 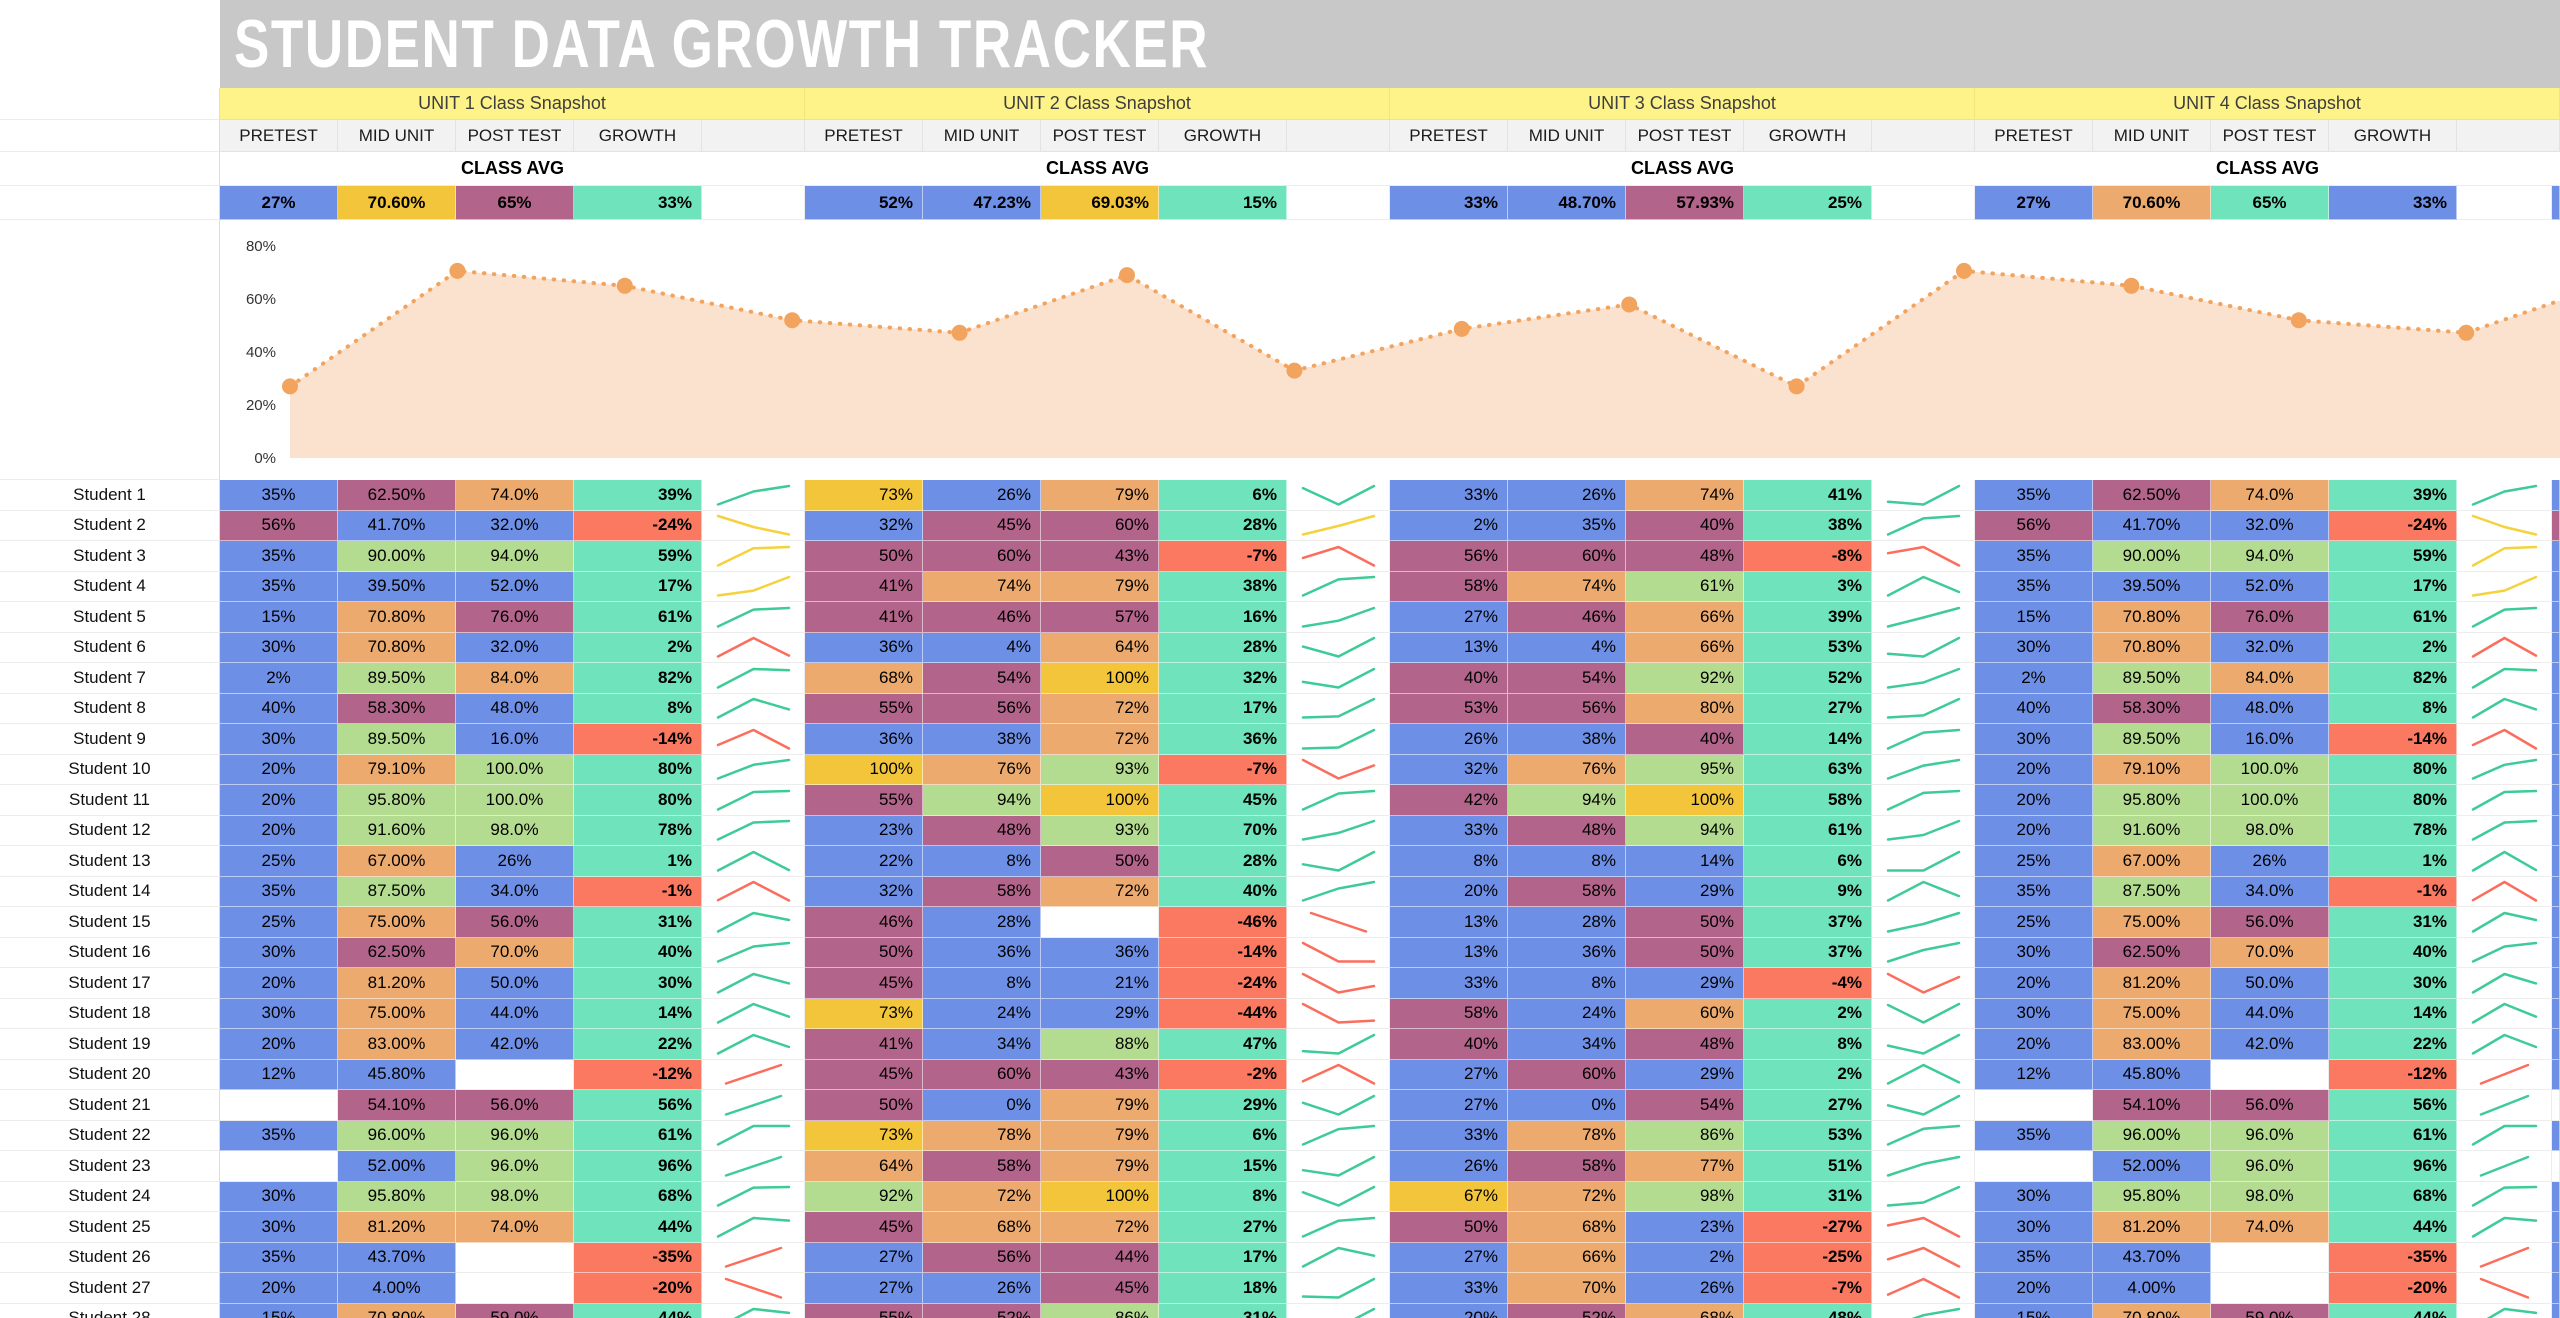 What do you see at coordinates (638, 1196) in the screenshot?
I see `cell-u1-growth: 68%` at bounding box center [638, 1196].